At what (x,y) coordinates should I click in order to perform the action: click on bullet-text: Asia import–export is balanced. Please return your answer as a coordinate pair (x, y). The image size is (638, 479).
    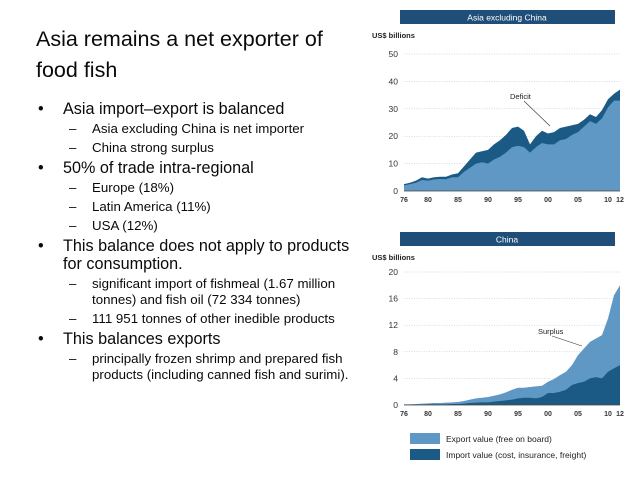
    Looking at the image, I should click on (174, 109).